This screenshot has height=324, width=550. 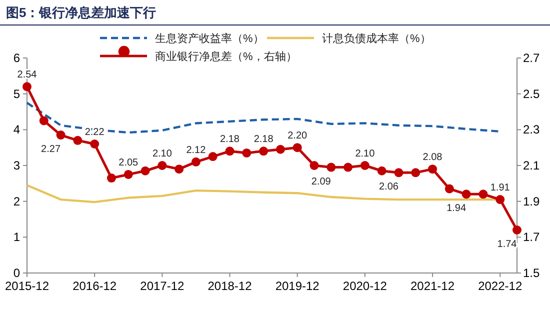 I want to click on data-label: 2.08, so click(x=432, y=158).